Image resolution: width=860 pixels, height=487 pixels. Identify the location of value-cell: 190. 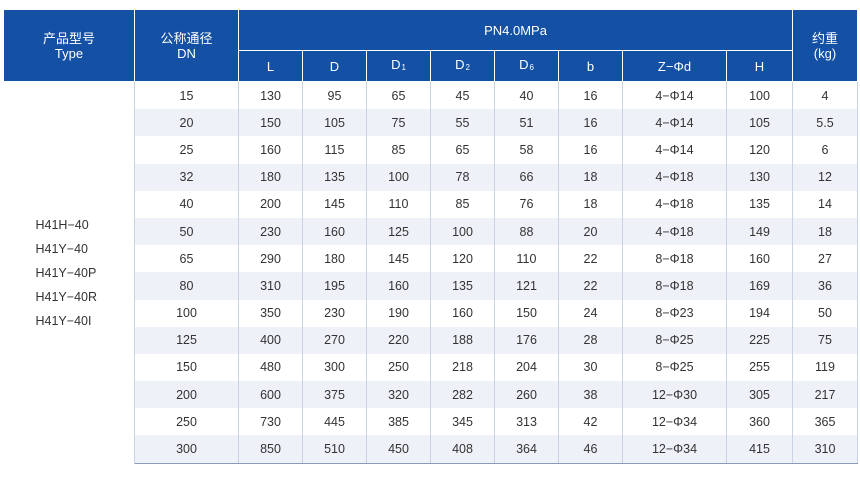
(398, 313).